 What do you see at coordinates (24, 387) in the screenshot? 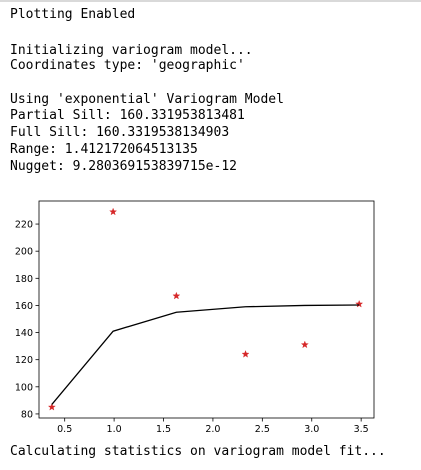
I see `y-tick-label: 100` at bounding box center [24, 387].